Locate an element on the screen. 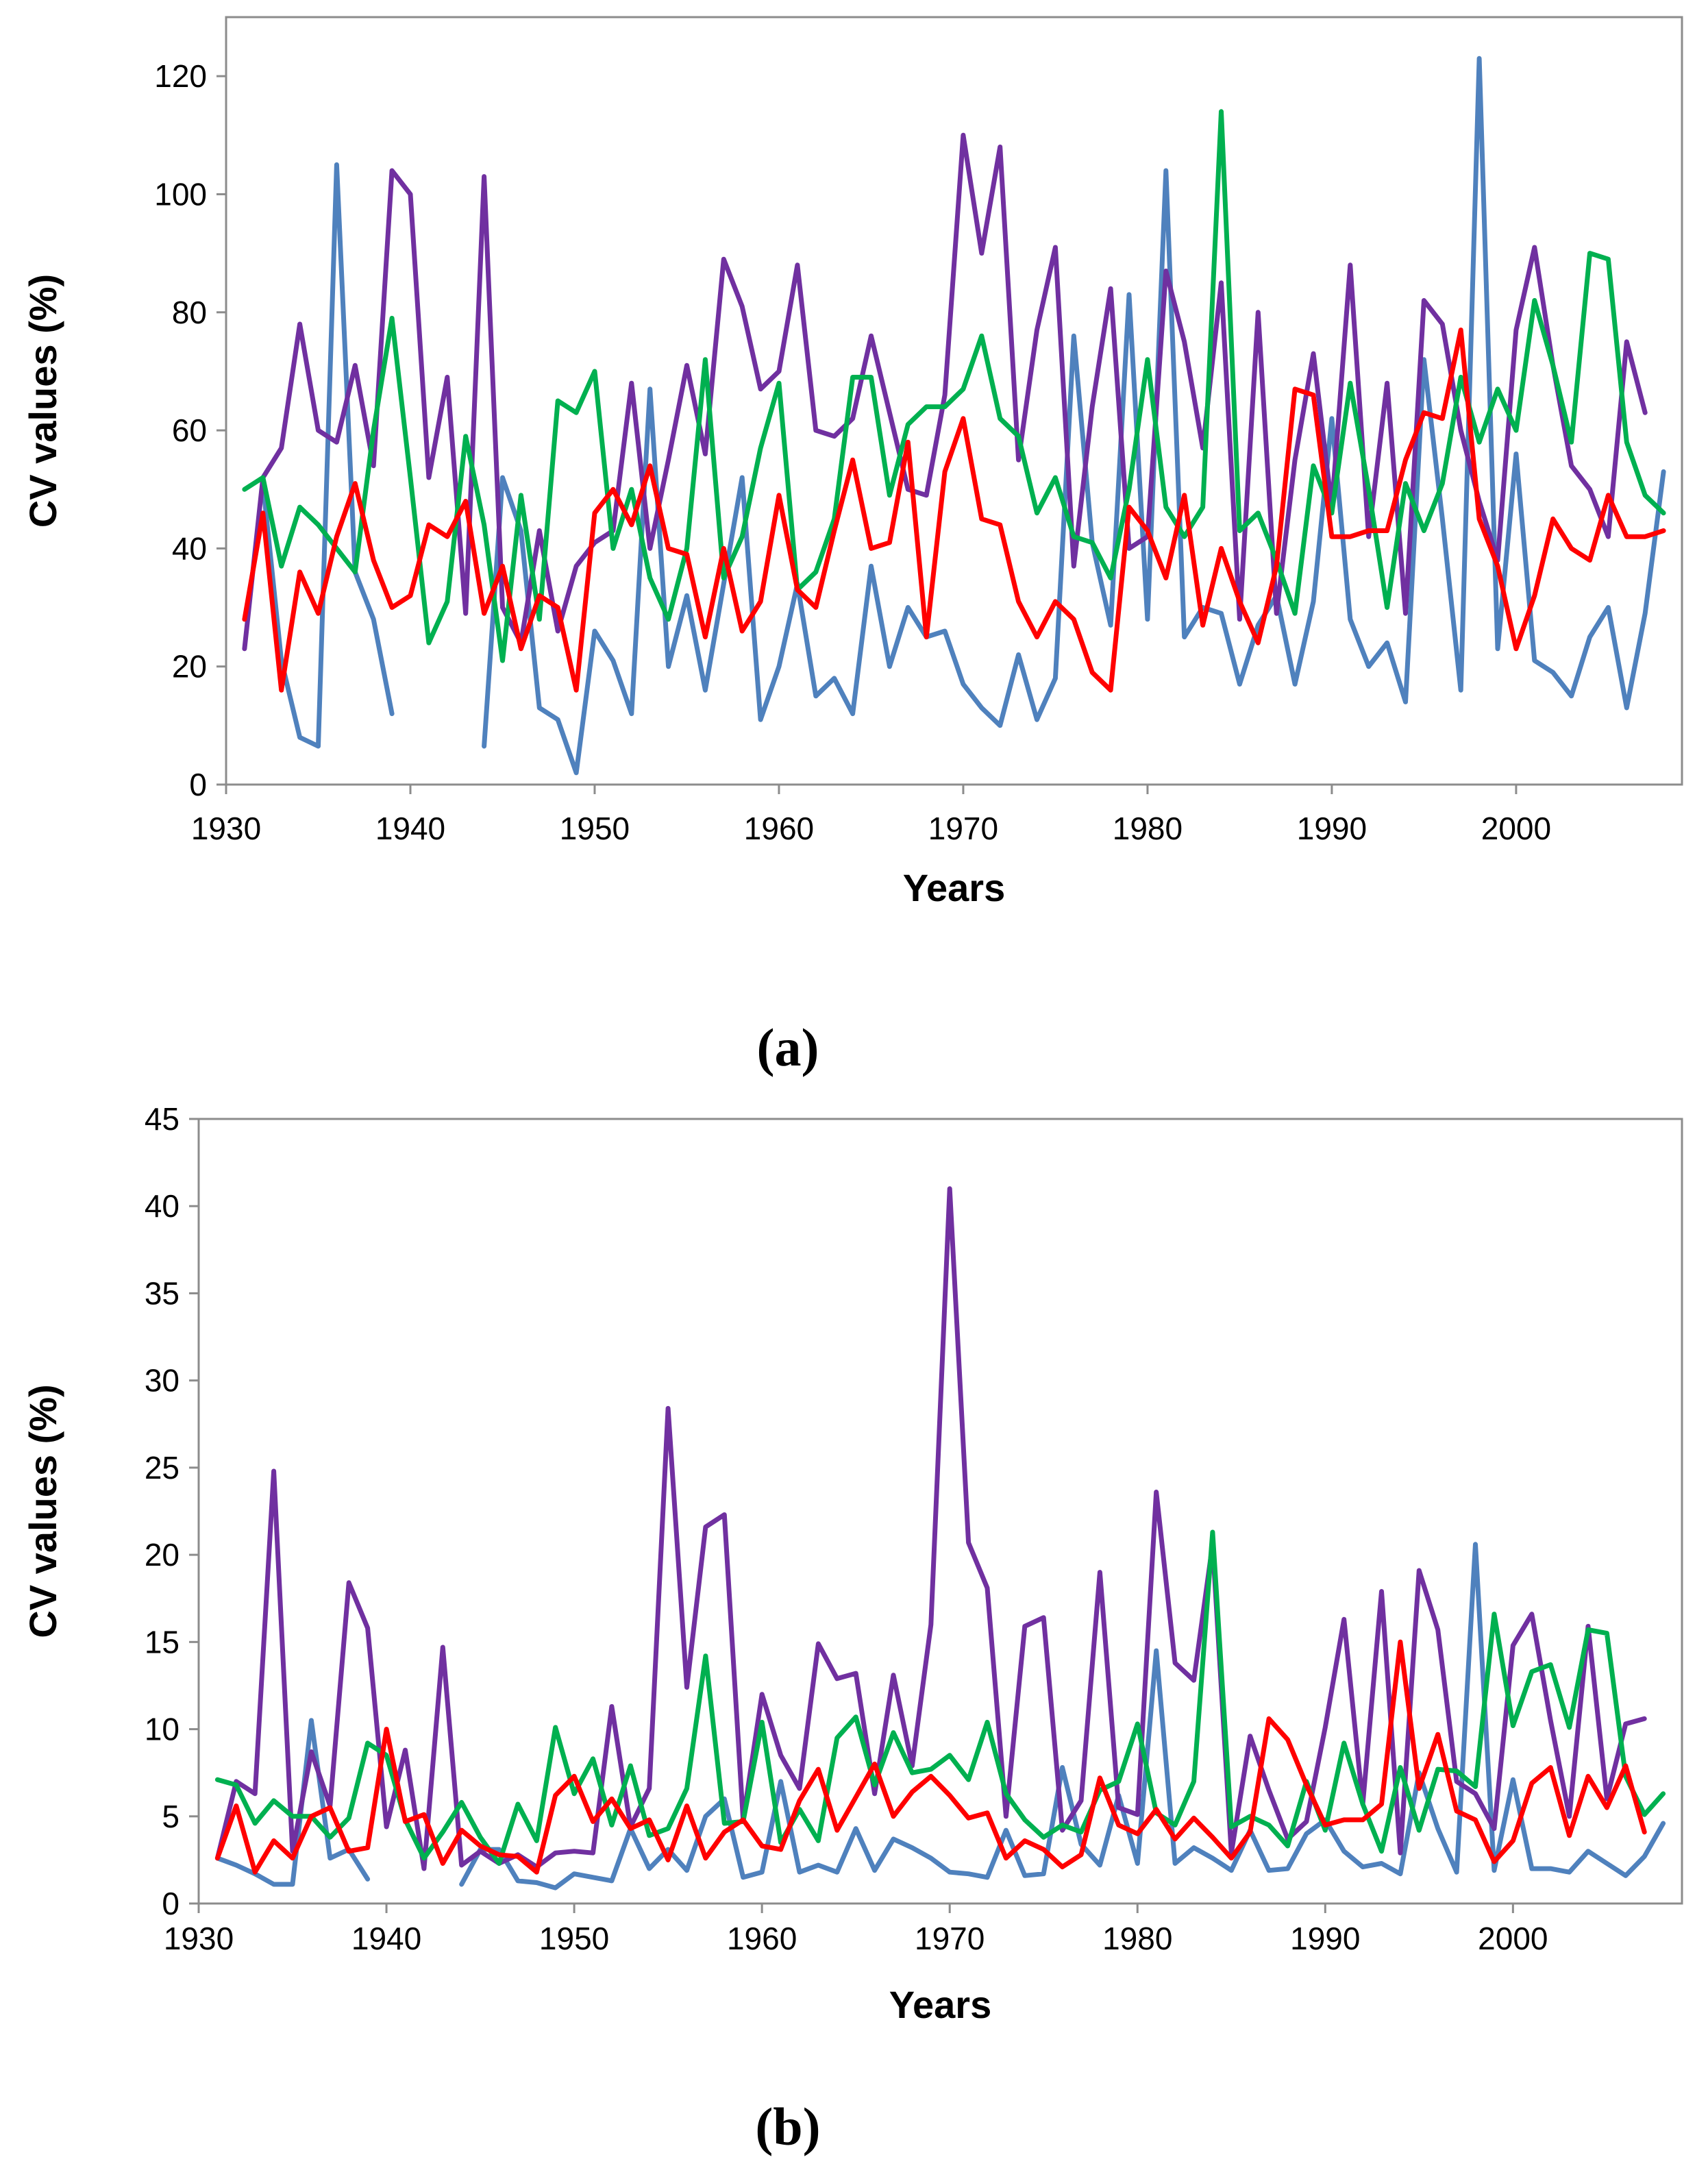 The image size is (1708, 2168). y-tick-label: 35 is located at coordinates (162, 1293).